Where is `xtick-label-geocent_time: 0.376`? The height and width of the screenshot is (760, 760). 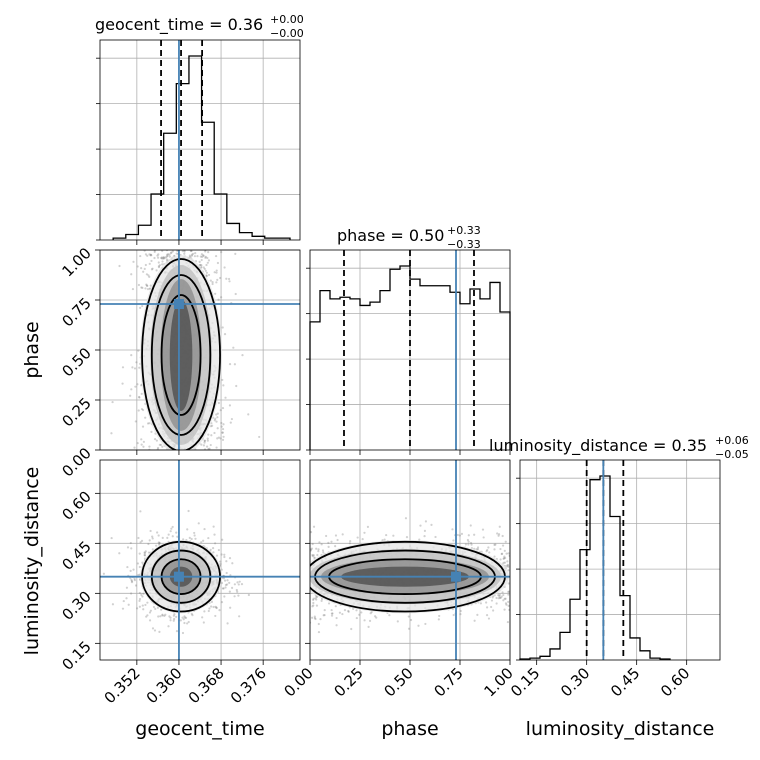
xtick-label-geocent_time: 0.376 is located at coordinates (248, 685).